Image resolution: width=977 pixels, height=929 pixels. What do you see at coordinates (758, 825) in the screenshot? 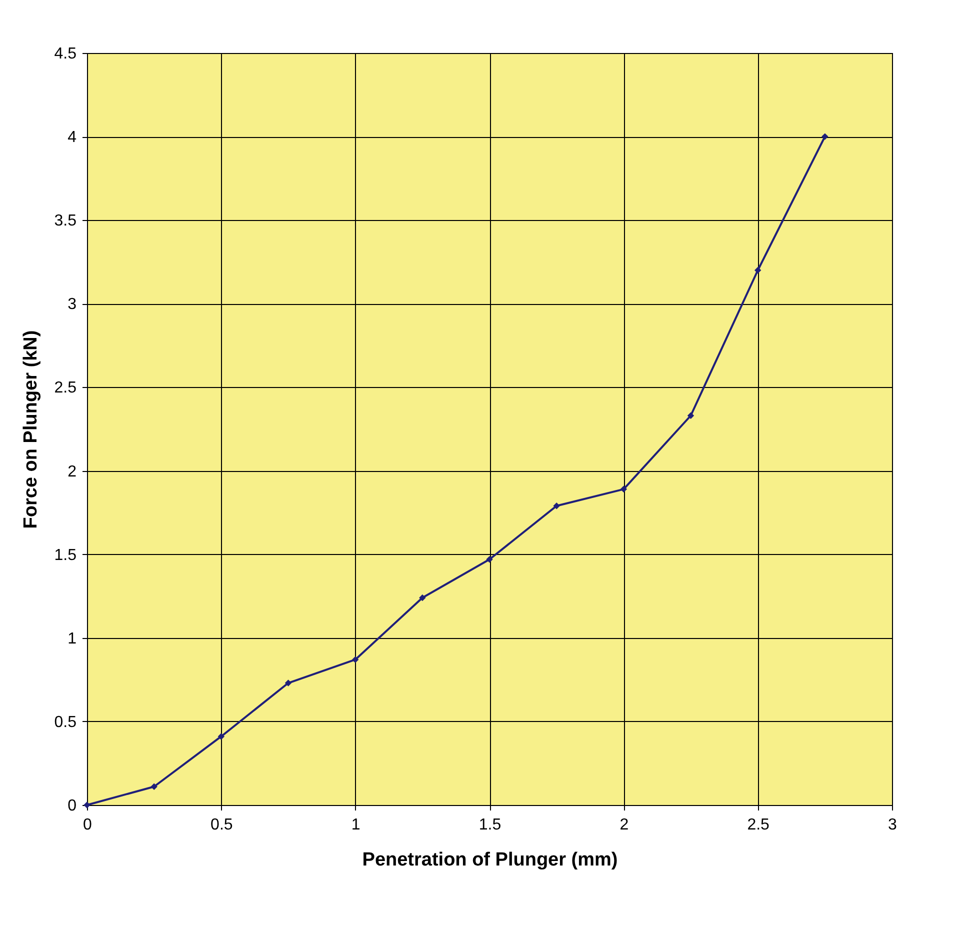
I see `x-tick-label: 2.5` at bounding box center [758, 825].